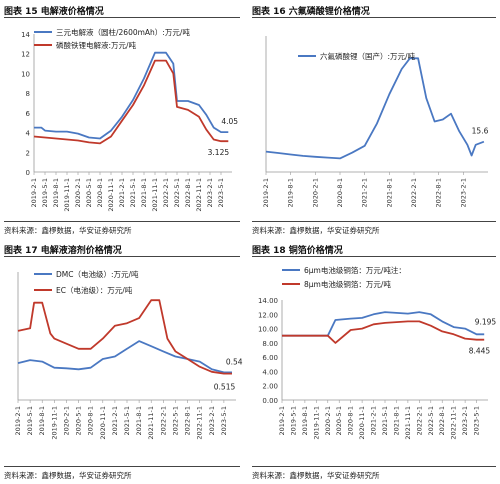  What do you see at coordinates (297, 251) in the screenshot?
I see `figure-title: 图表 18 铜箔价格情况` at bounding box center [297, 251].